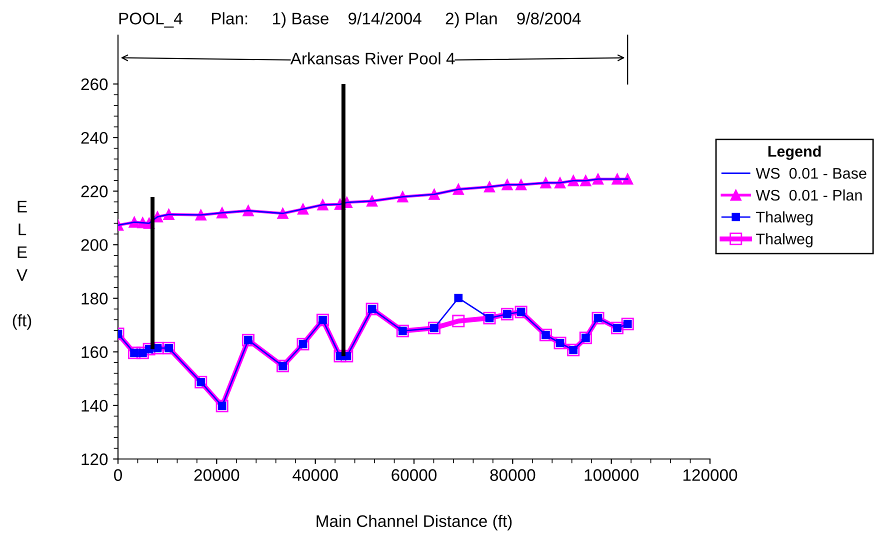 This screenshot has width=885, height=536. Describe the element at coordinates (94, 84) in the screenshot. I see `y-tick-label: 260` at that location.